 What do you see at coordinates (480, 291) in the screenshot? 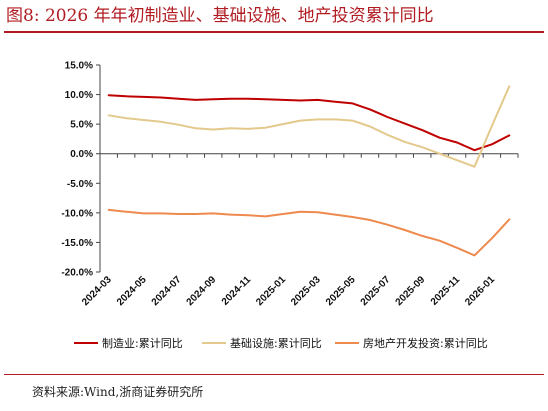
I see `x-tick-label: 2026-01` at bounding box center [480, 291].